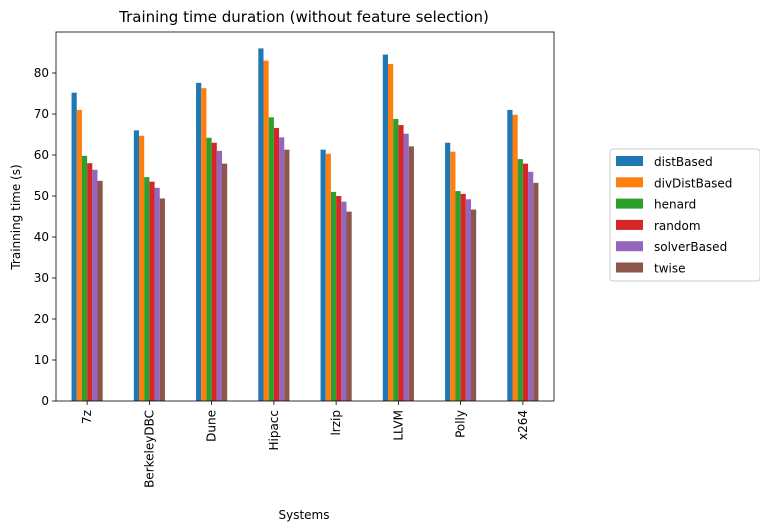  I want to click on x-tick-label: 7z, so click(87, 417).